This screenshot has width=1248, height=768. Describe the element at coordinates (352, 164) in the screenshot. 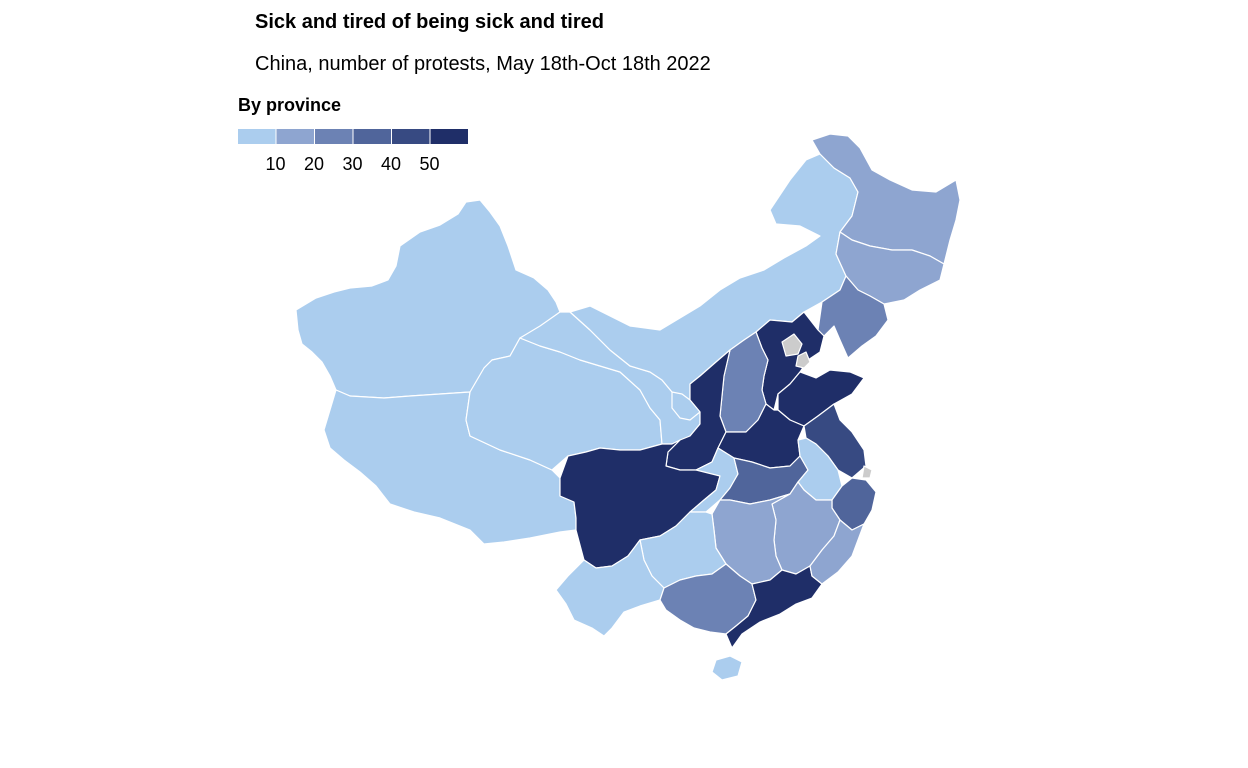

I see `legend-tick-label: 30` at that location.